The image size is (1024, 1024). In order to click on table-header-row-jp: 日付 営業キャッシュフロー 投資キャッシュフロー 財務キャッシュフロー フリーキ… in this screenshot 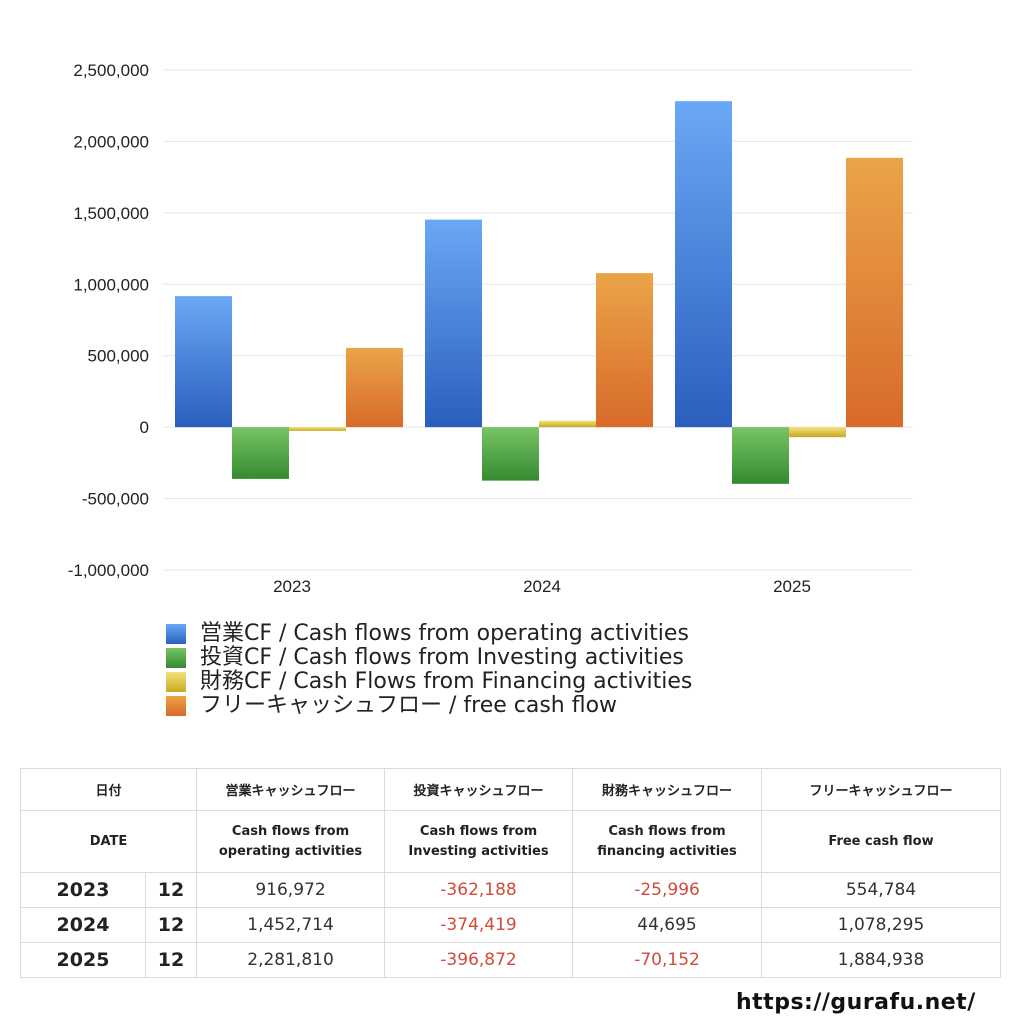, I will do `click(510, 789)`.